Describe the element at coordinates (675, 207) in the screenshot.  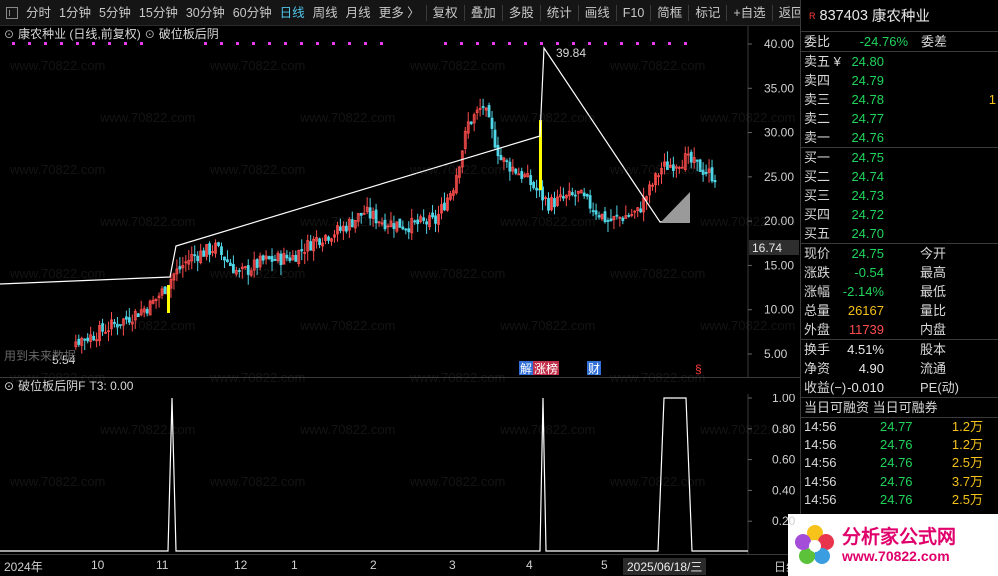
I see `shaded-area` at that location.